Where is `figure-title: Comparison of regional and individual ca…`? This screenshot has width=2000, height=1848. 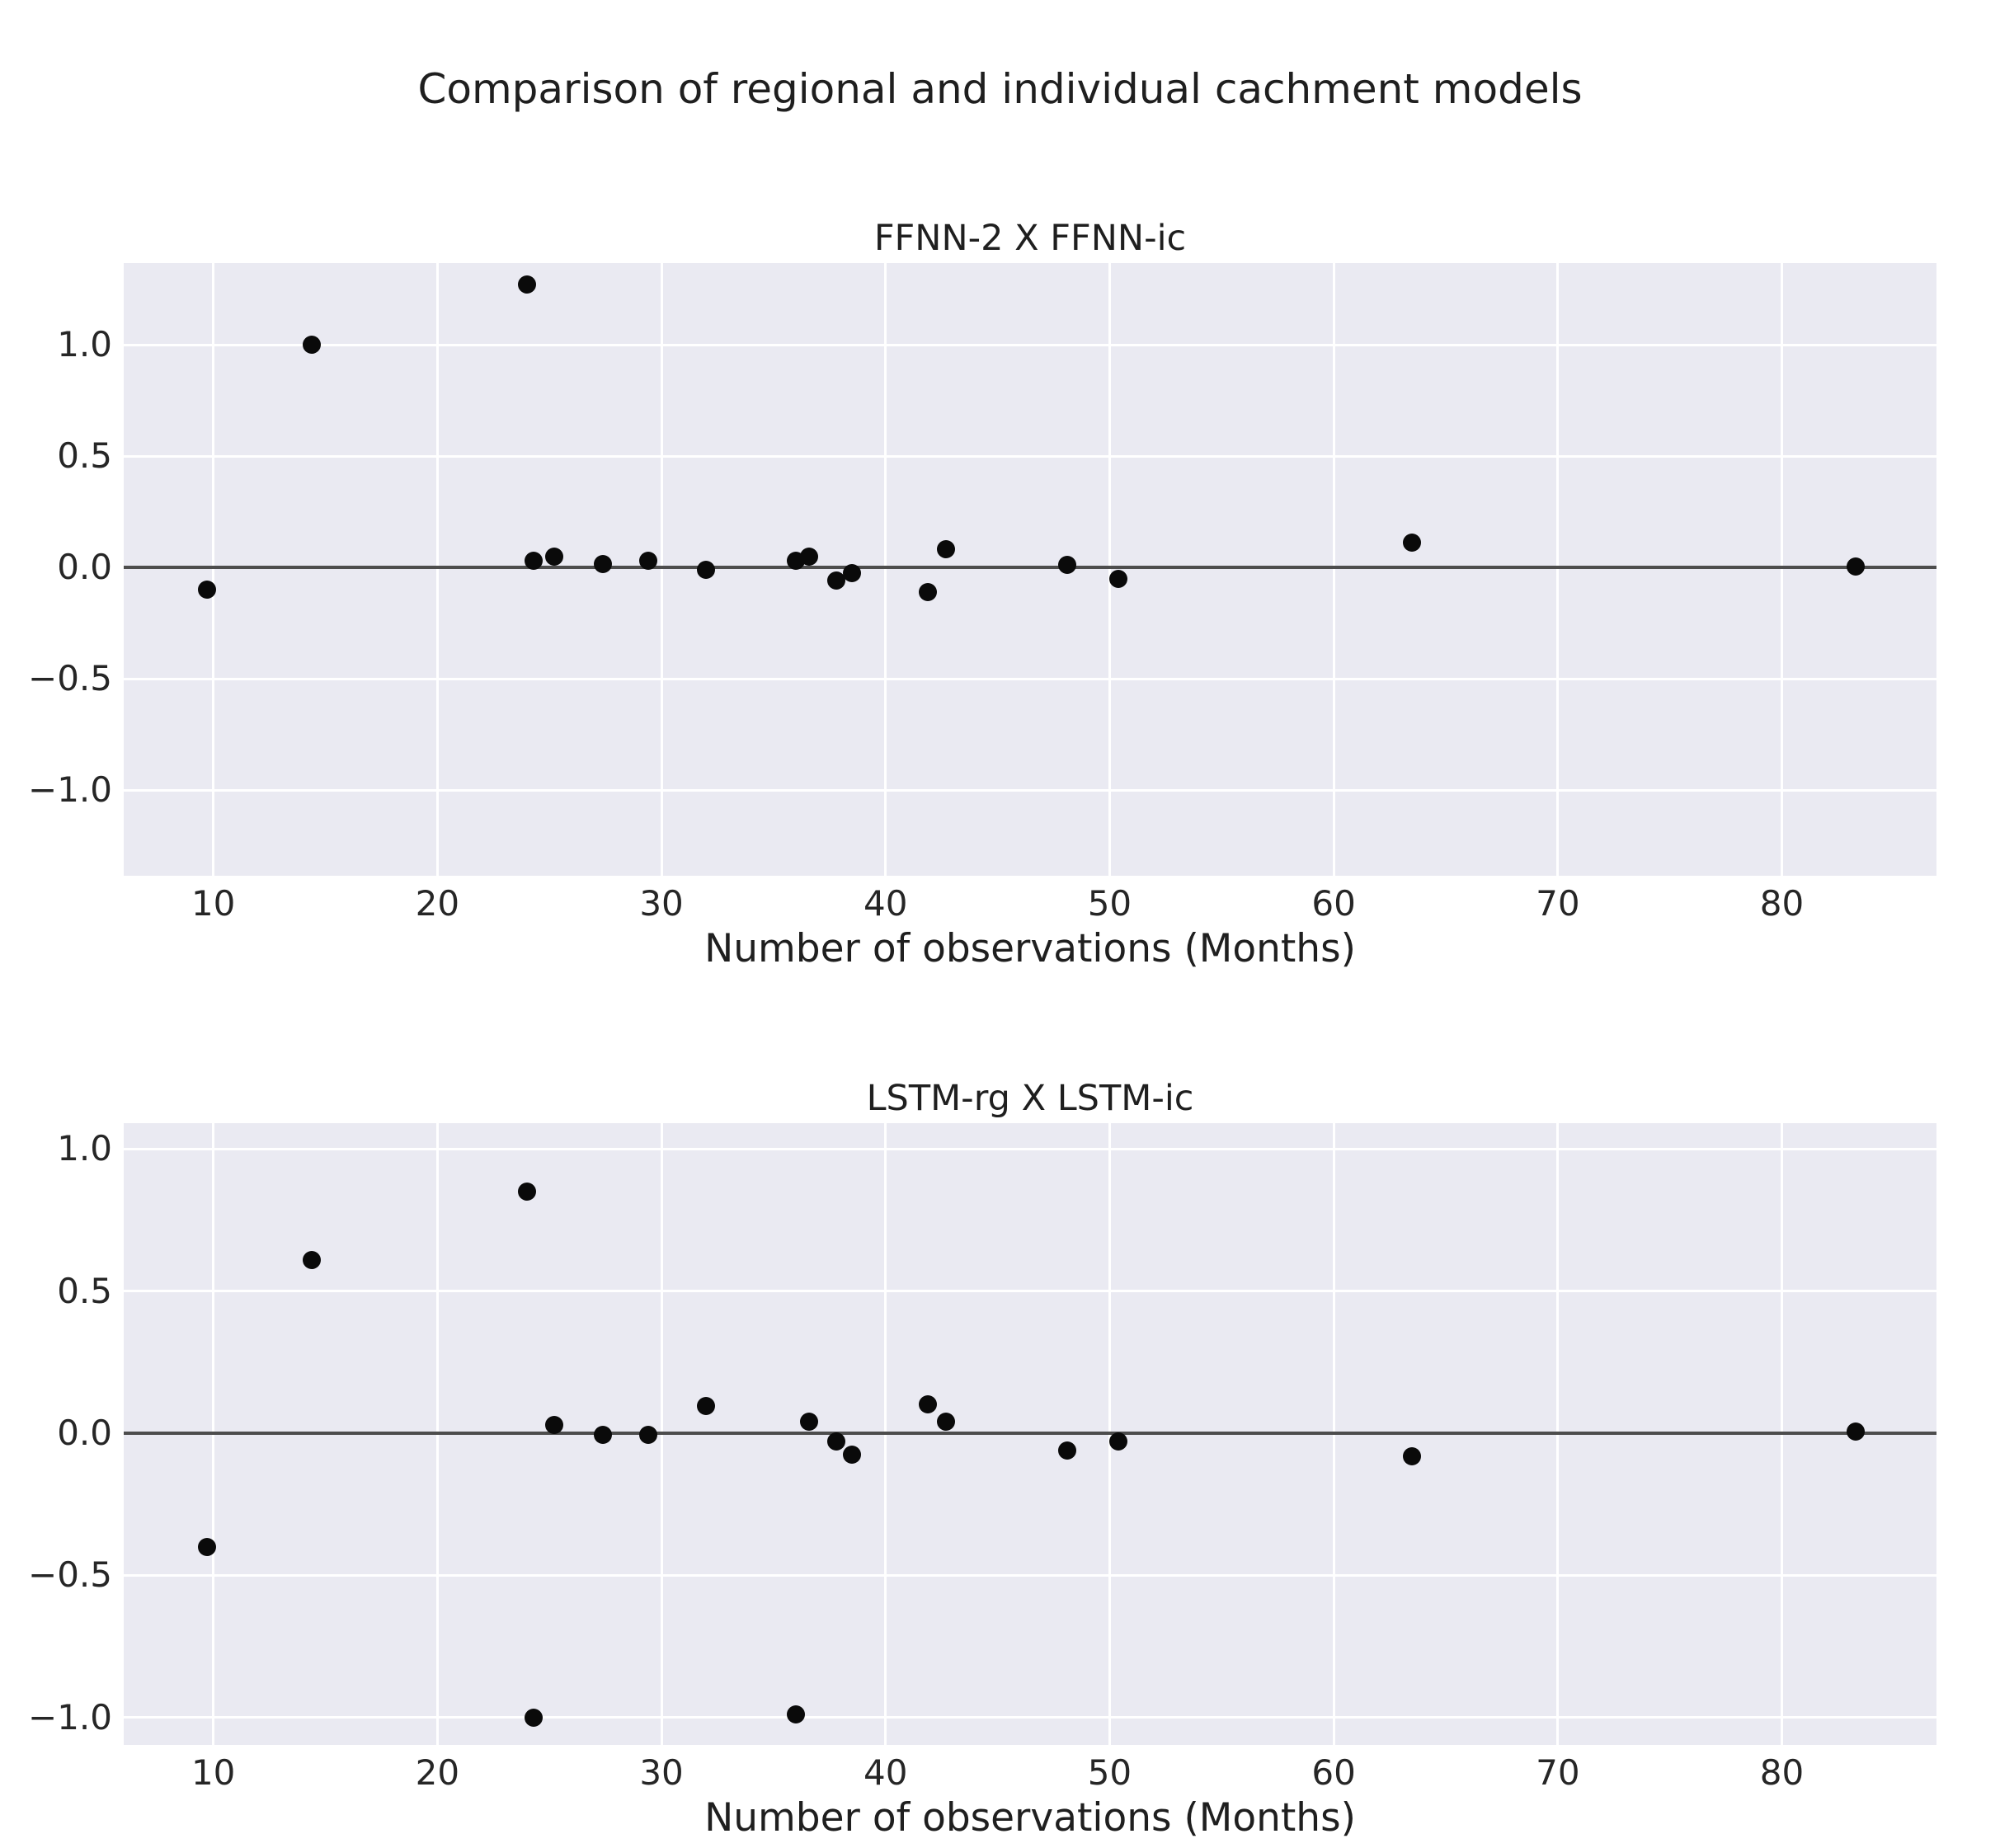 figure-title: Comparison of regional and individual ca… is located at coordinates (1000, 89).